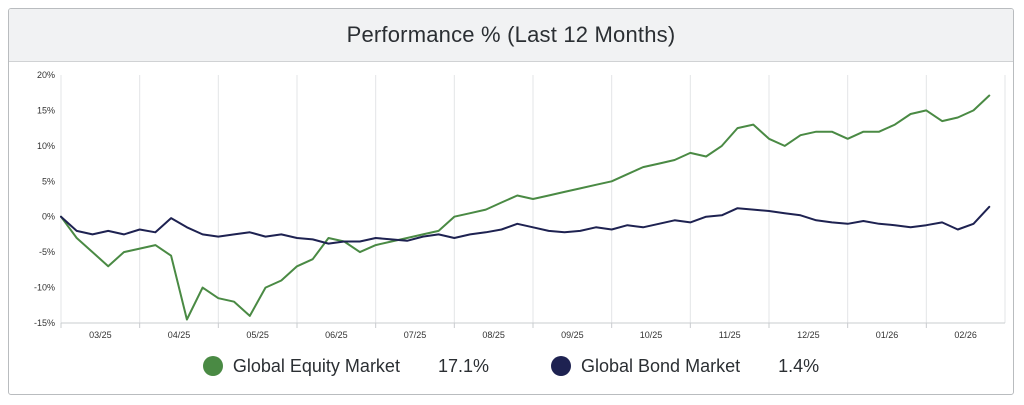  Describe the element at coordinates (47, 252) in the screenshot. I see `y-tick-label: -5%` at that location.